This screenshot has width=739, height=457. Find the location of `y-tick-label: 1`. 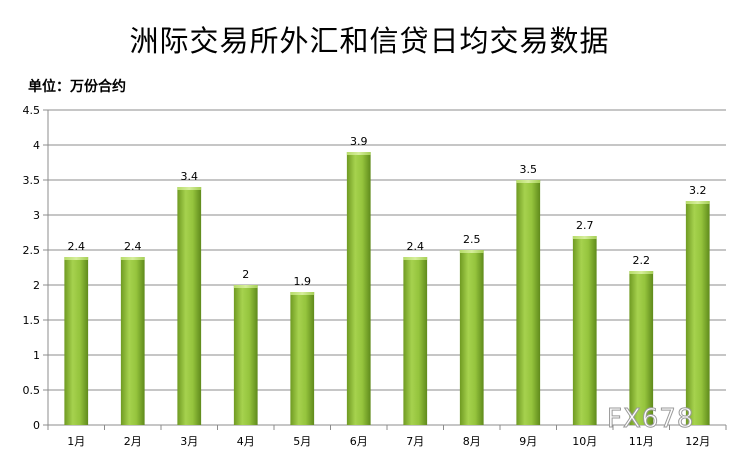

y-tick-label: 1 is located at coordinates (36, 355).